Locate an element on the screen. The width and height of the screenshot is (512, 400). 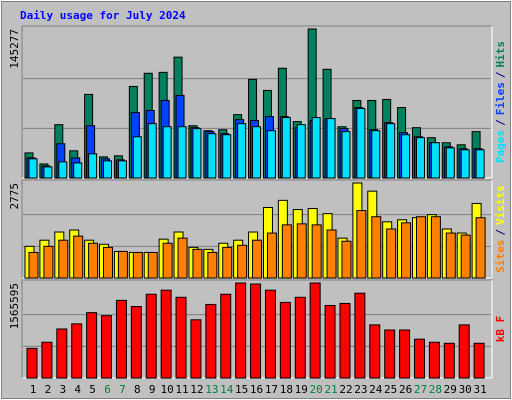
x-tick-label: 18 is located at coordinates (286, 389).